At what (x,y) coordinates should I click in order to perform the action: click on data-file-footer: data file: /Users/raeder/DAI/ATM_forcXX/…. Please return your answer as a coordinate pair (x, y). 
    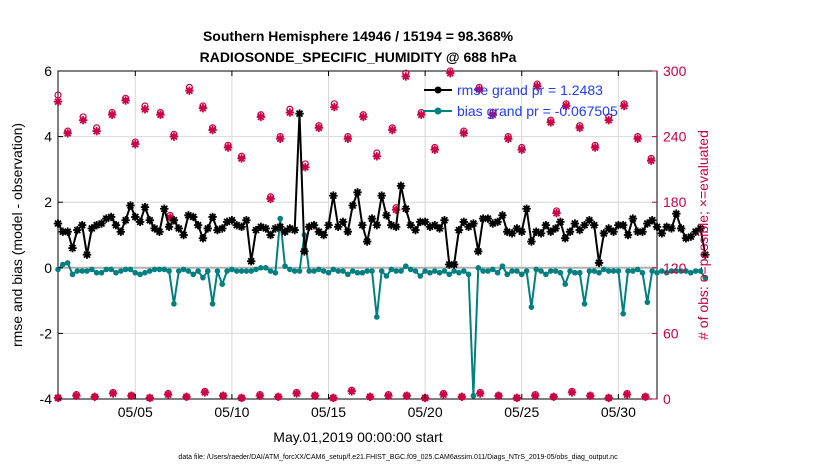
    Looking at the image, I should click on (398, 457).